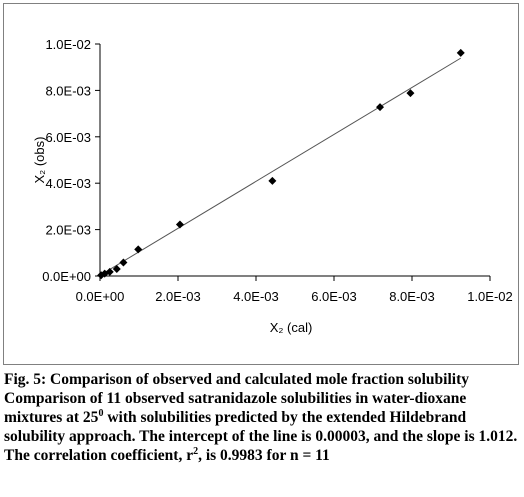 The height and width of the screenshot is (497, 524). I want to click on x-tick-label: 2.0E-03, so click(178, 296).